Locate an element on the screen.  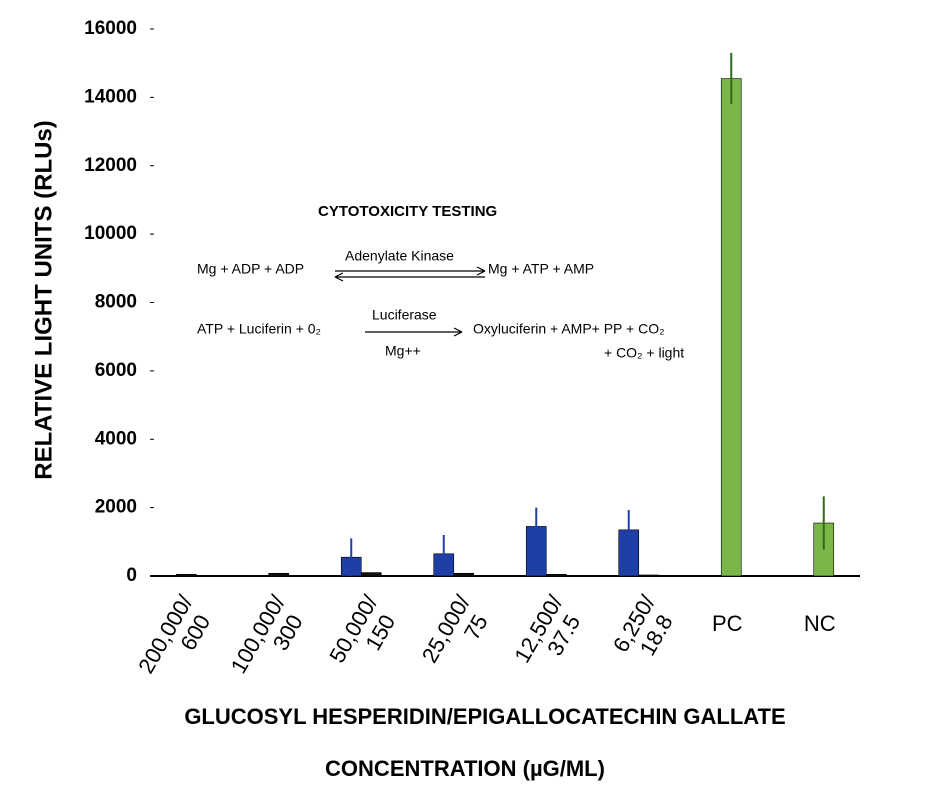
annotation: Luciferase is located at coordinates (404, 315).